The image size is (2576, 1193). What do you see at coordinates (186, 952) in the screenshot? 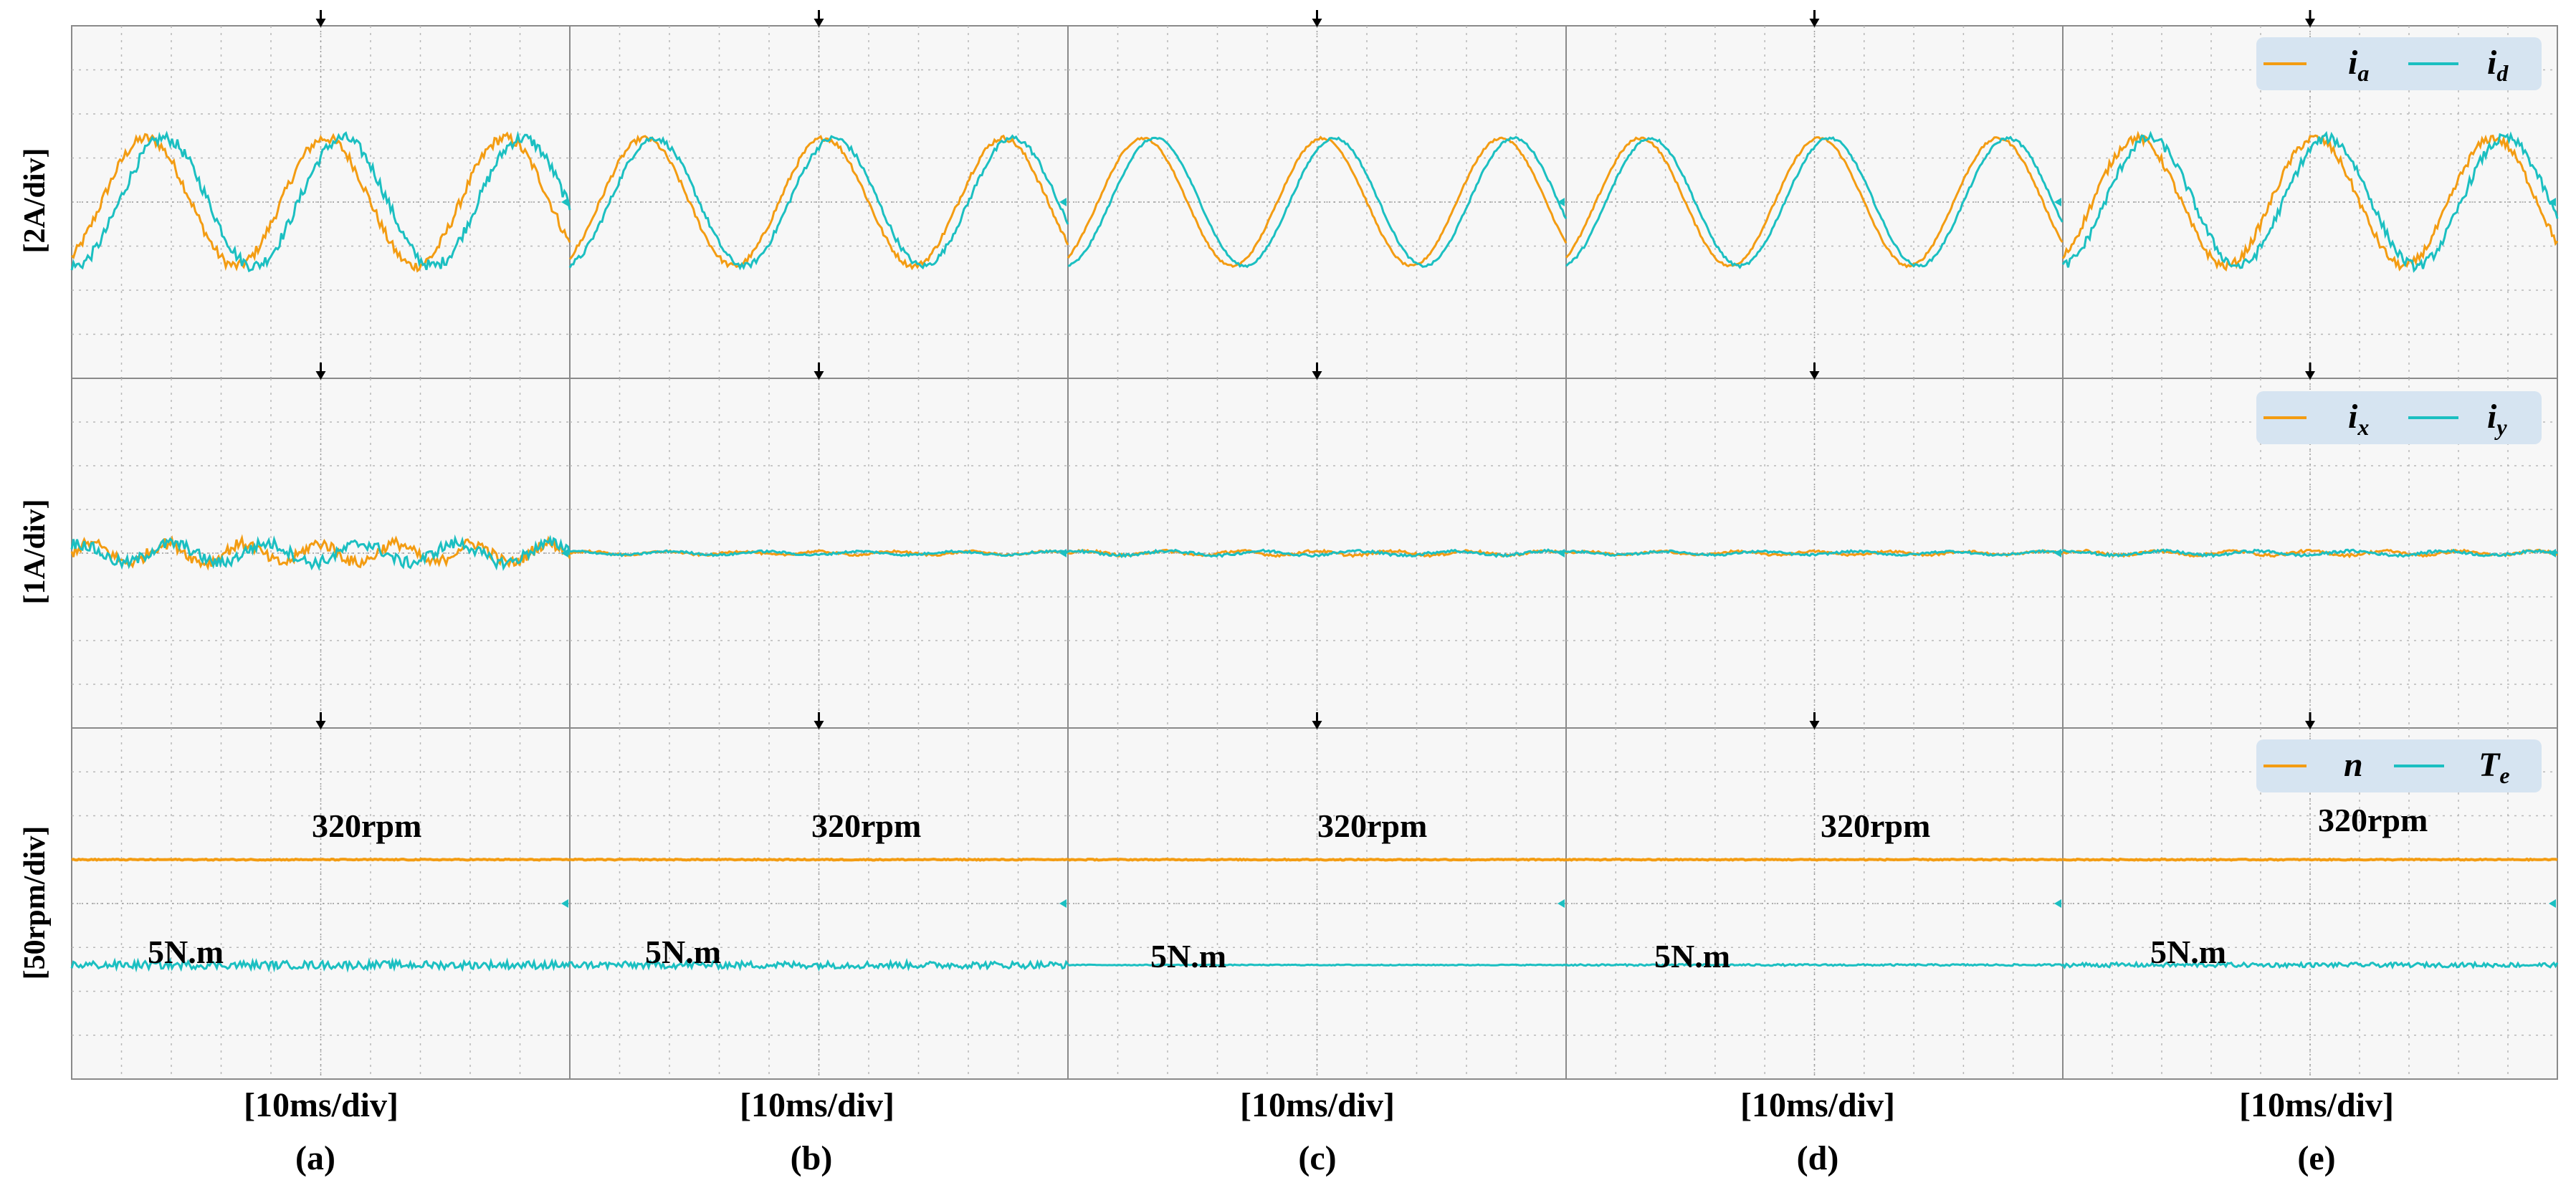
I see `torque-annotation-a: 5N.m` at bounding box center [186, 952].